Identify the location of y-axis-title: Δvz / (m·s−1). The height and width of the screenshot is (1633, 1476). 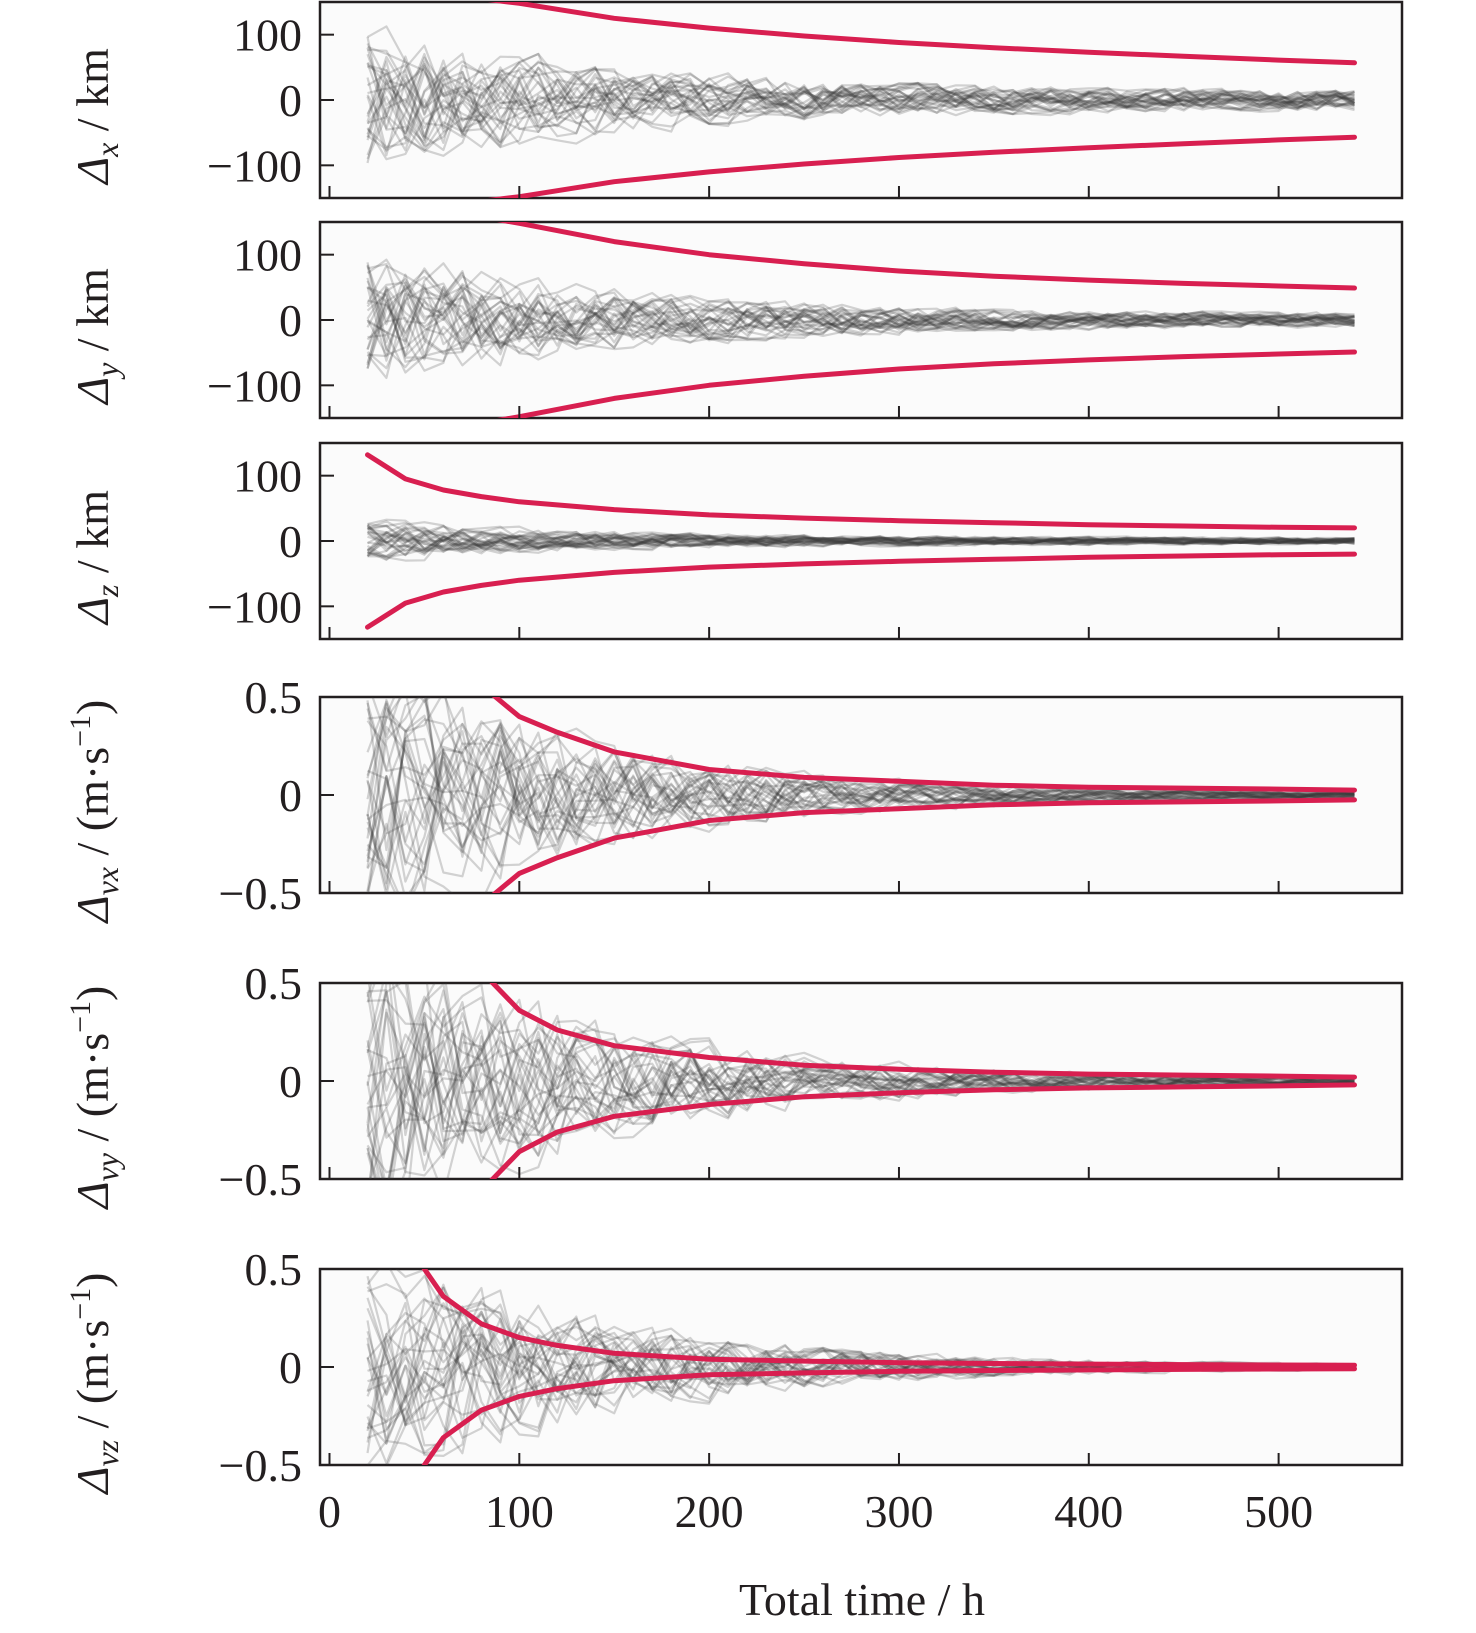
(94, 1383).